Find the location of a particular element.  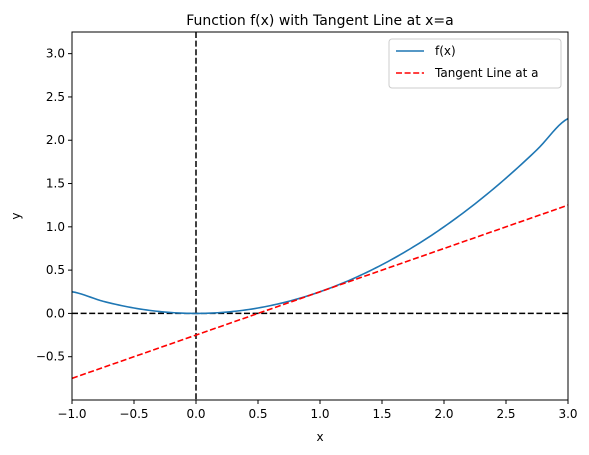

x-tick-label: 3.0 is located at coordinates (567, 414).